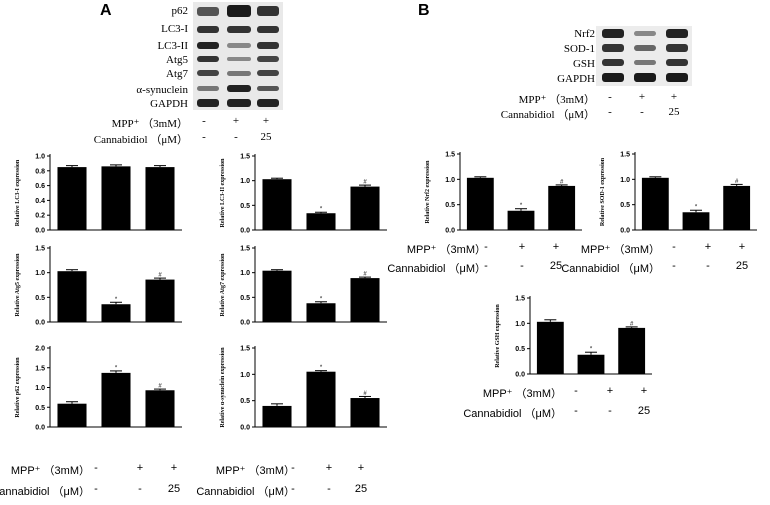 This screenshot has height=505, width=770. What do you see at coordinates (100, 490) in the screenshot?
I see `treat-row-a-left-cbd: Cannabidiol （μM） - - 25` at bounding box center [100, 490].